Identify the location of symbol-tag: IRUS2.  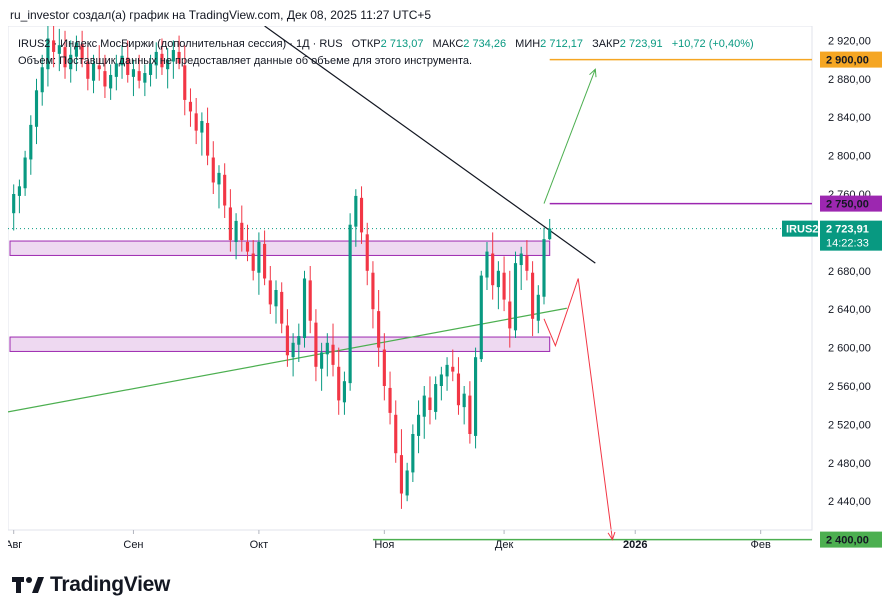
(802, 230).